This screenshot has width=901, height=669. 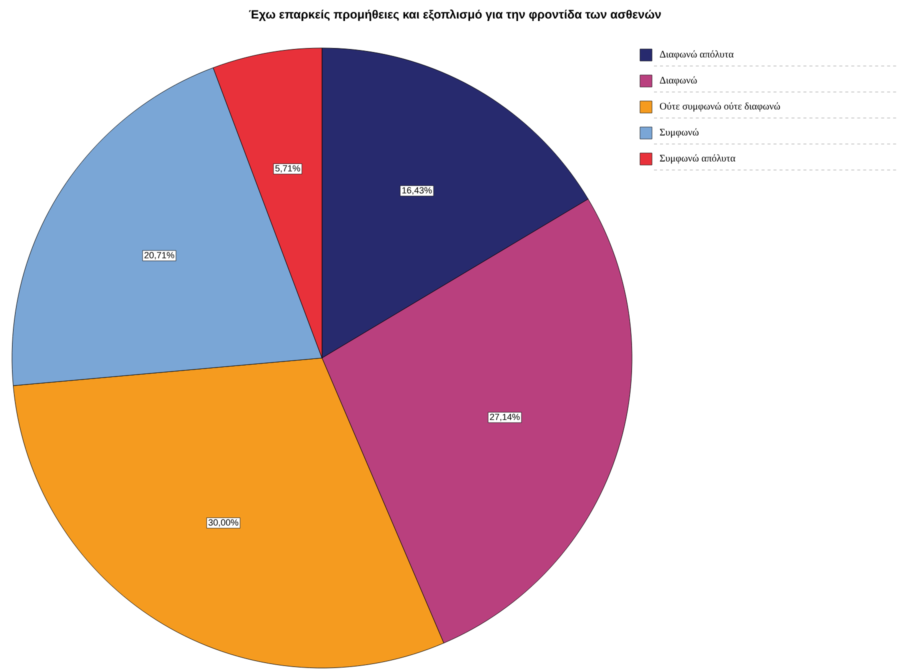 I want to click on legend-label: Διαφωνώ απόλυτα, so click(x=697, y=55).